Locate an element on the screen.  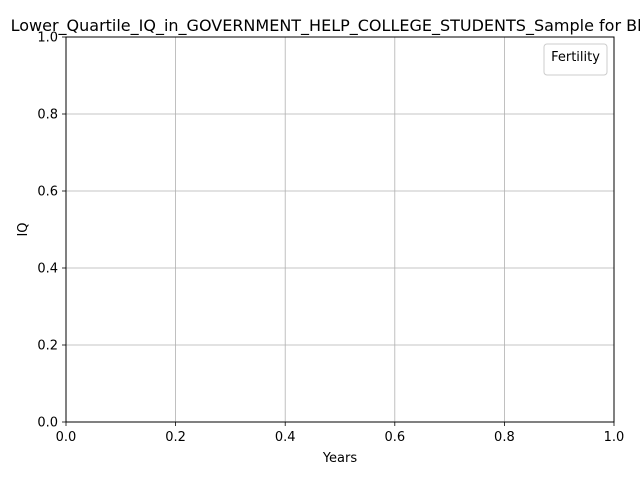
x-tick-label: 0.0 is located at coordinates (66, 437).